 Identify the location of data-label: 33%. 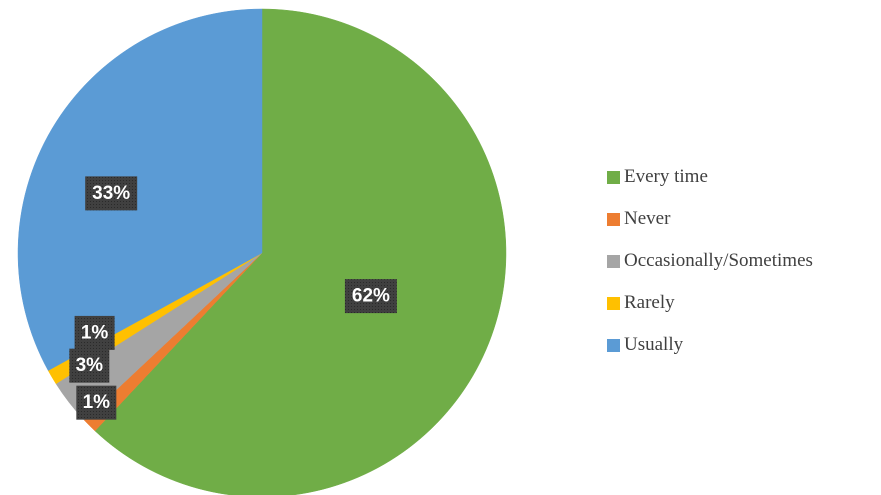
(111, 193).